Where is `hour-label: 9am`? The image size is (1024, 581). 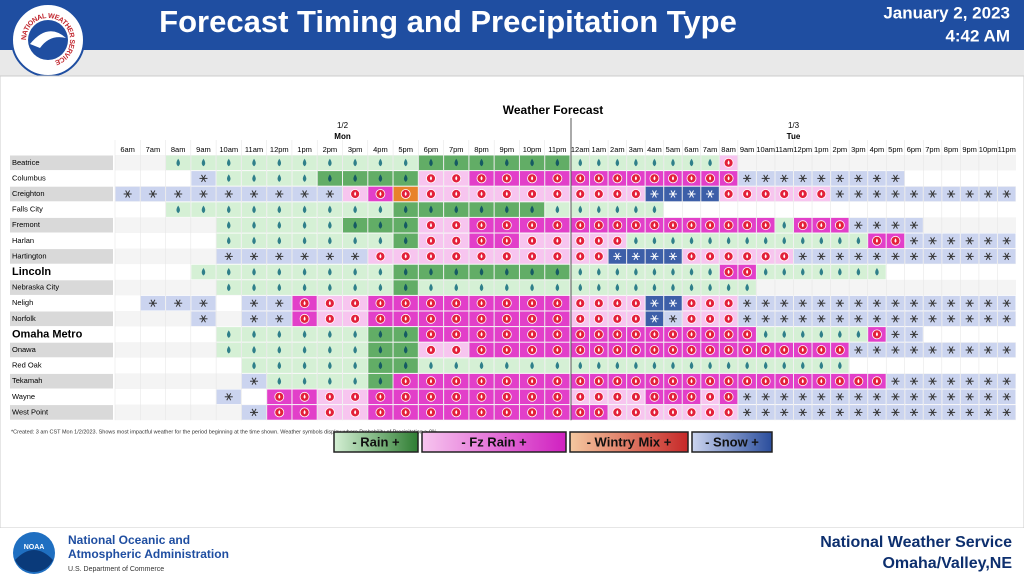 hour-label: 9am is located at coordinates (203, 149).